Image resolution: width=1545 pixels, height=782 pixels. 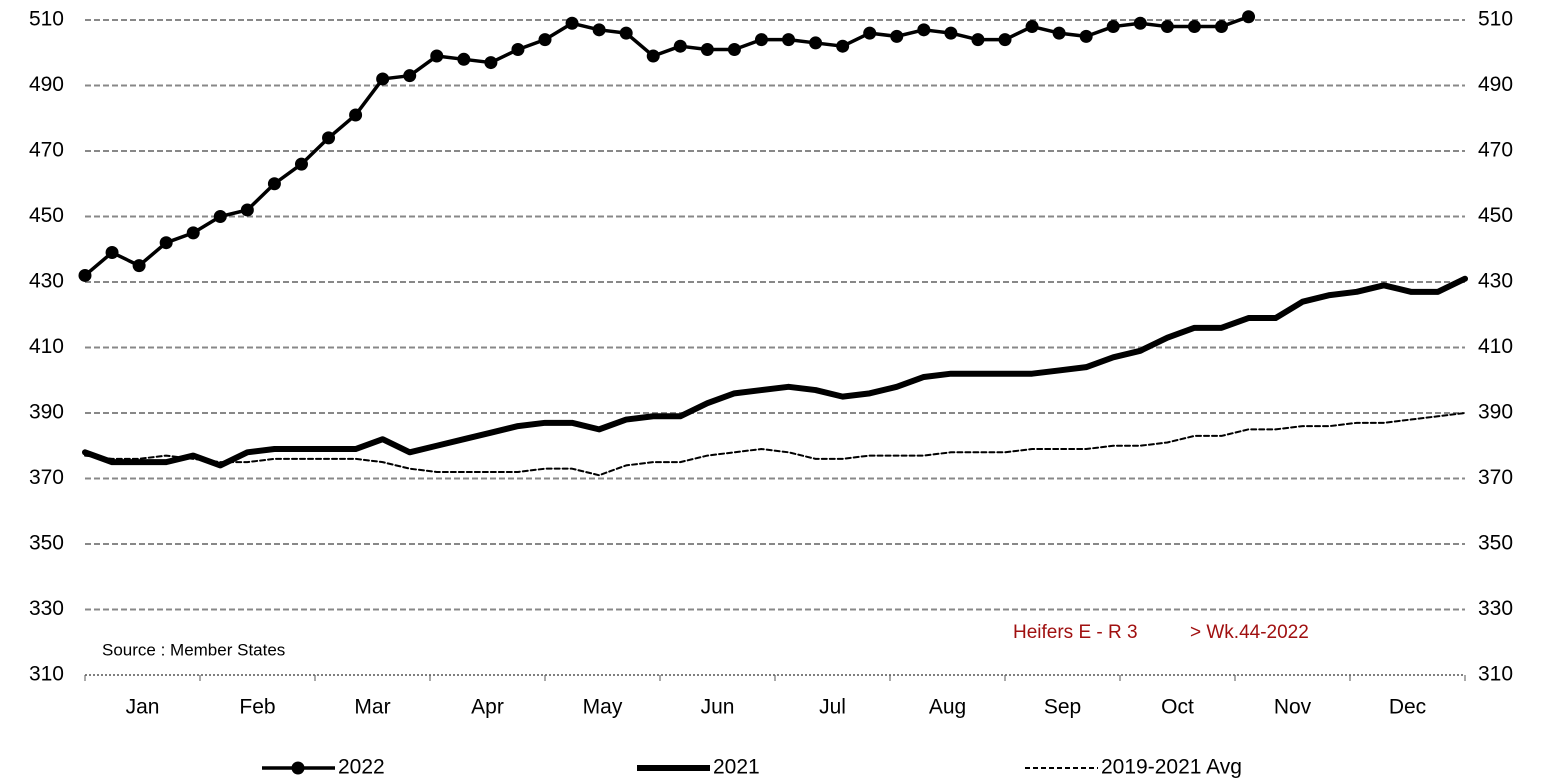 I want to click on x-tick-label: Oct, so click(x=1177, y=707).